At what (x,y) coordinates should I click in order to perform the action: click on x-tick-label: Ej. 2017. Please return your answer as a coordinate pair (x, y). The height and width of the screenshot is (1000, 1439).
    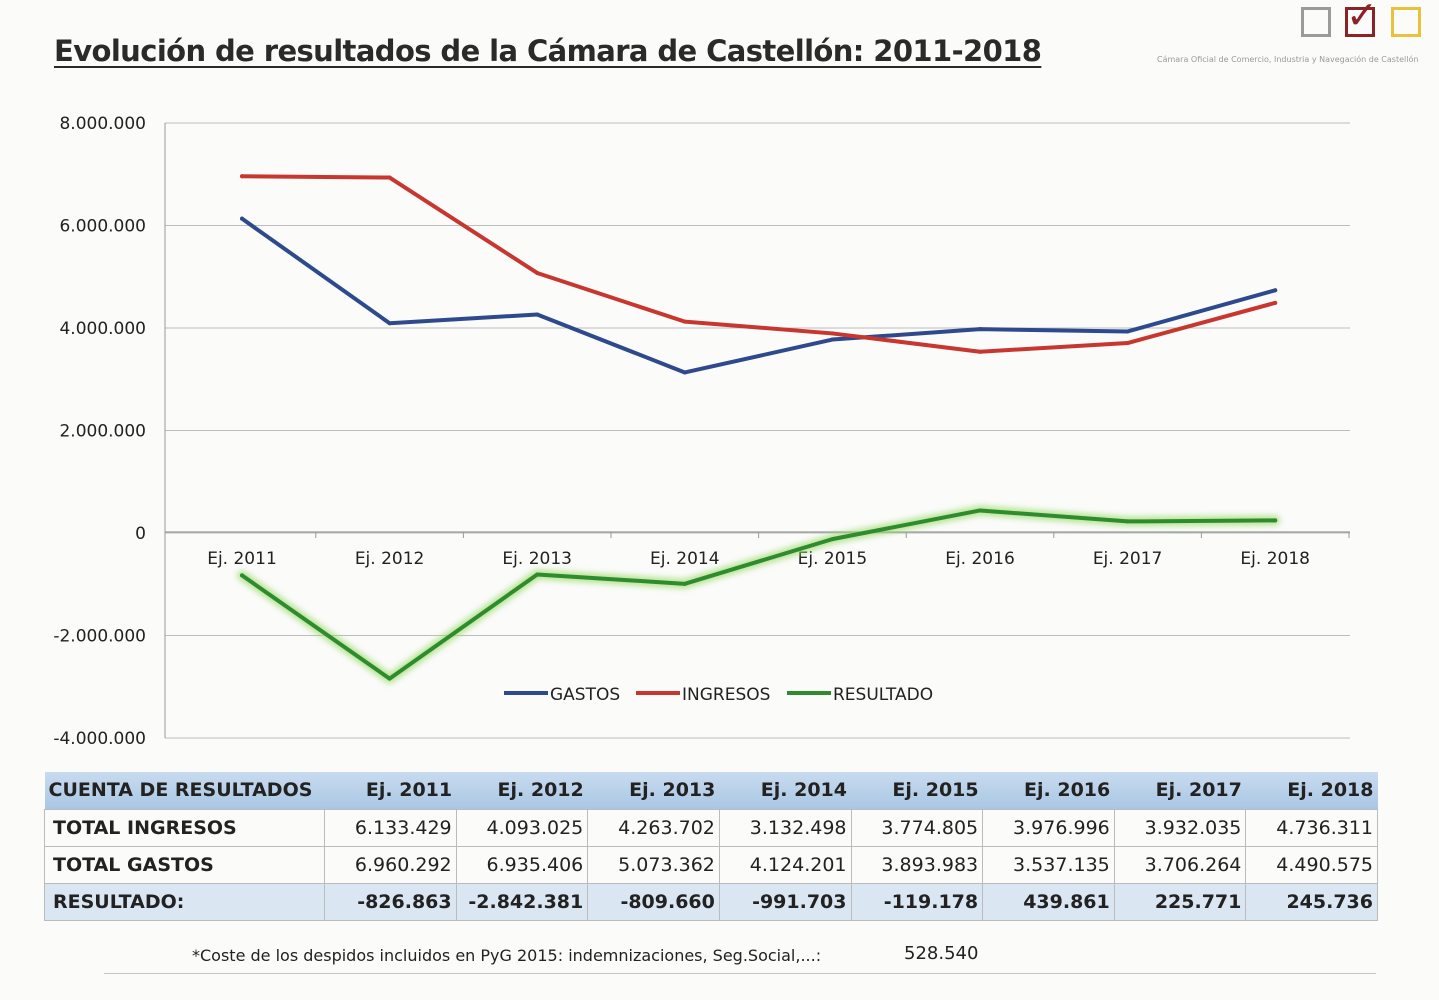
    Looking at the image, I should click on (1128, 559).